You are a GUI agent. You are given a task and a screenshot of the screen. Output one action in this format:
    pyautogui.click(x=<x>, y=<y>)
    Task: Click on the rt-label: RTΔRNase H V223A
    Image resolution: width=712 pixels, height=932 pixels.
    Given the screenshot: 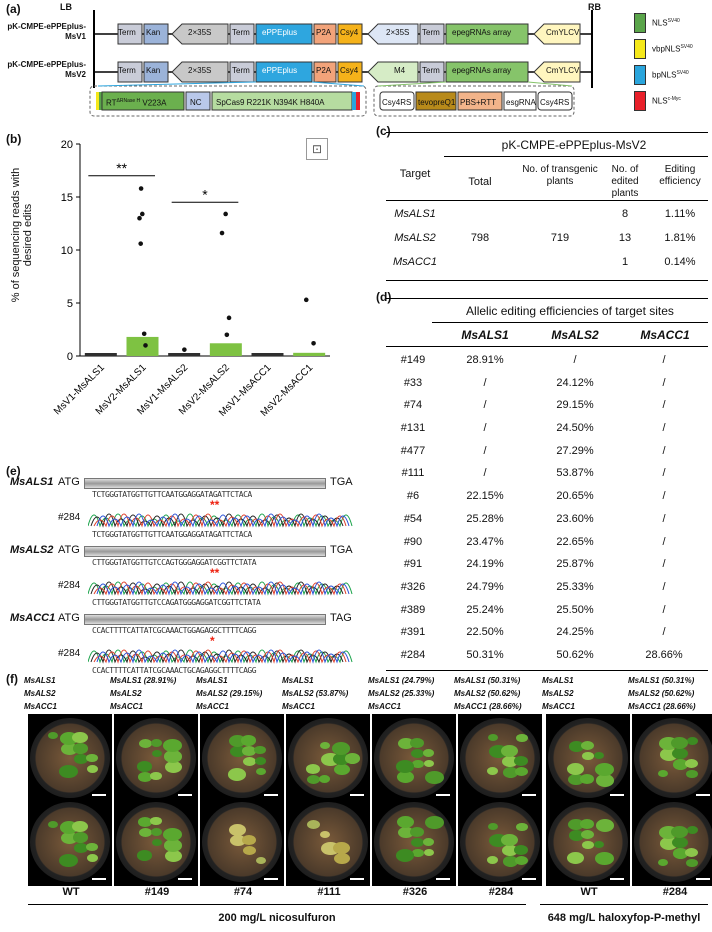 What is the action you would take?
    pyautogui.click(x=136, y=103)
    